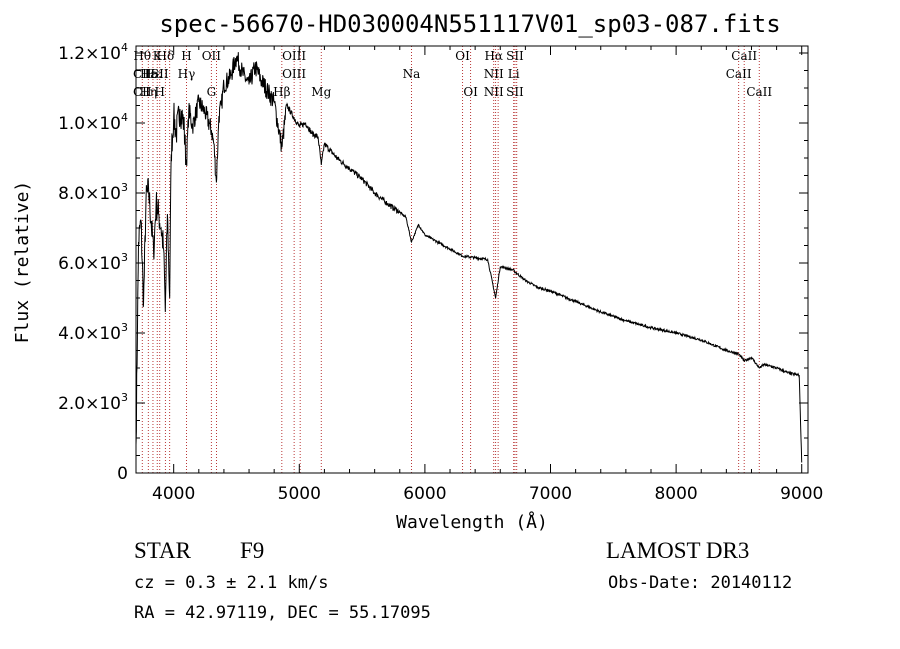 This screenshot has width=900, height=649. Describe the element at coordinates (412, 74) in the screenshot. I see `line-label: Na` at that location.